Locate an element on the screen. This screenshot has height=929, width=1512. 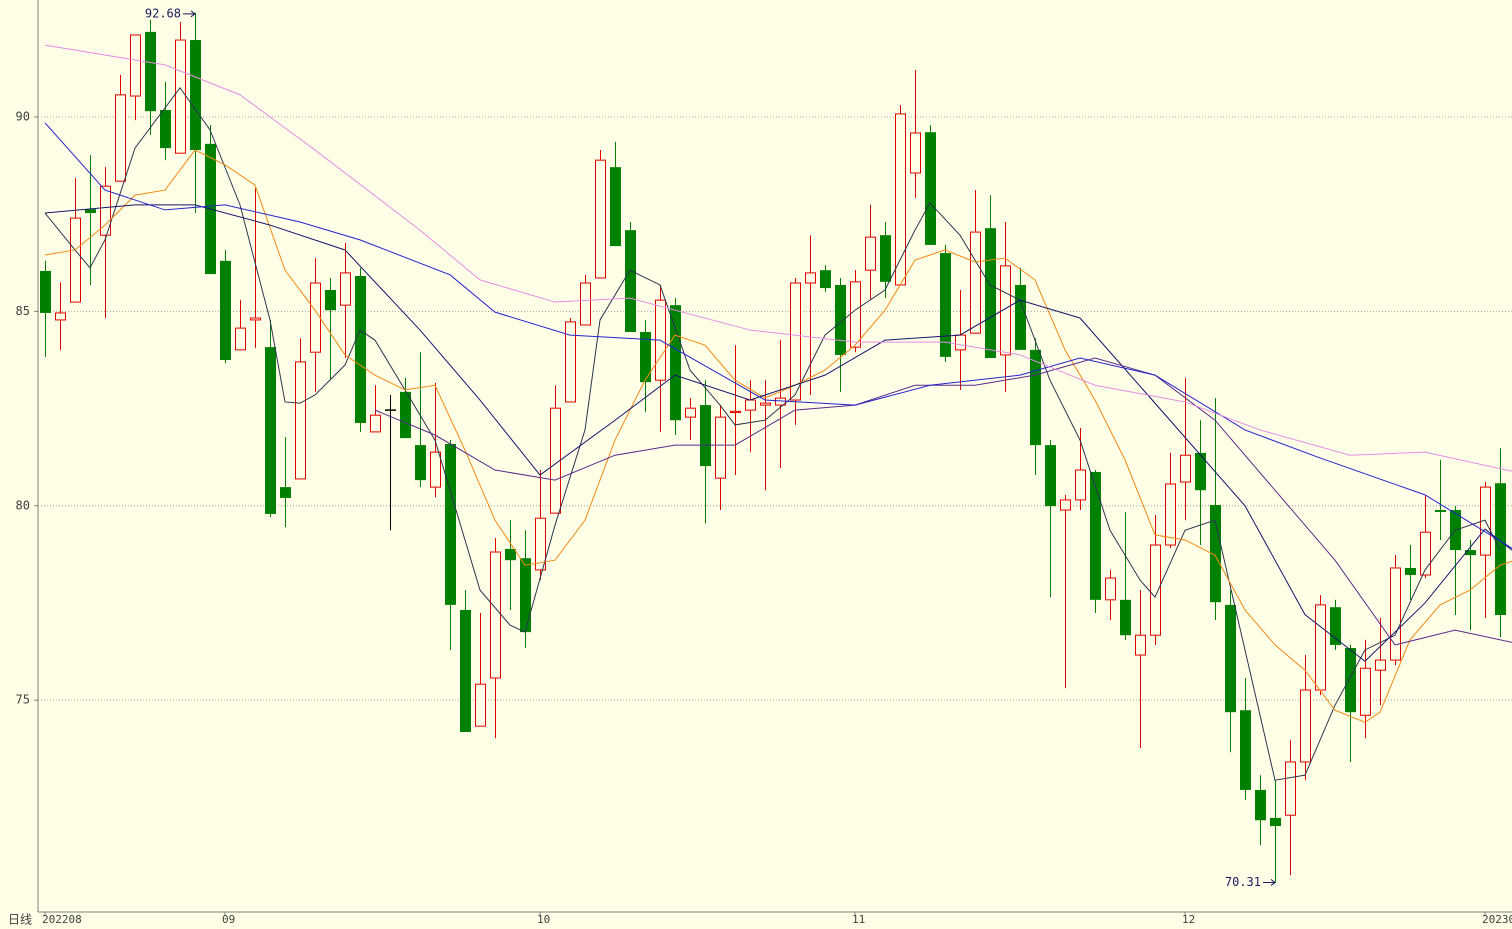
max-arrow is located at coordinates (189, 14).